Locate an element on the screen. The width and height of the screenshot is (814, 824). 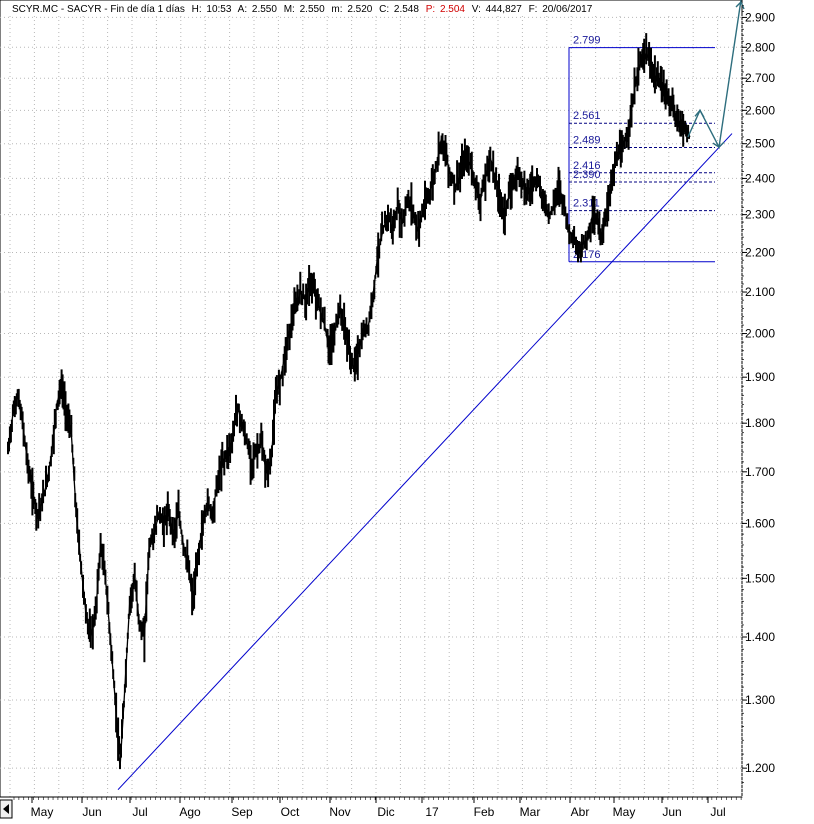
y-tick-label: 1.200 is located at coordinates (760, 768).